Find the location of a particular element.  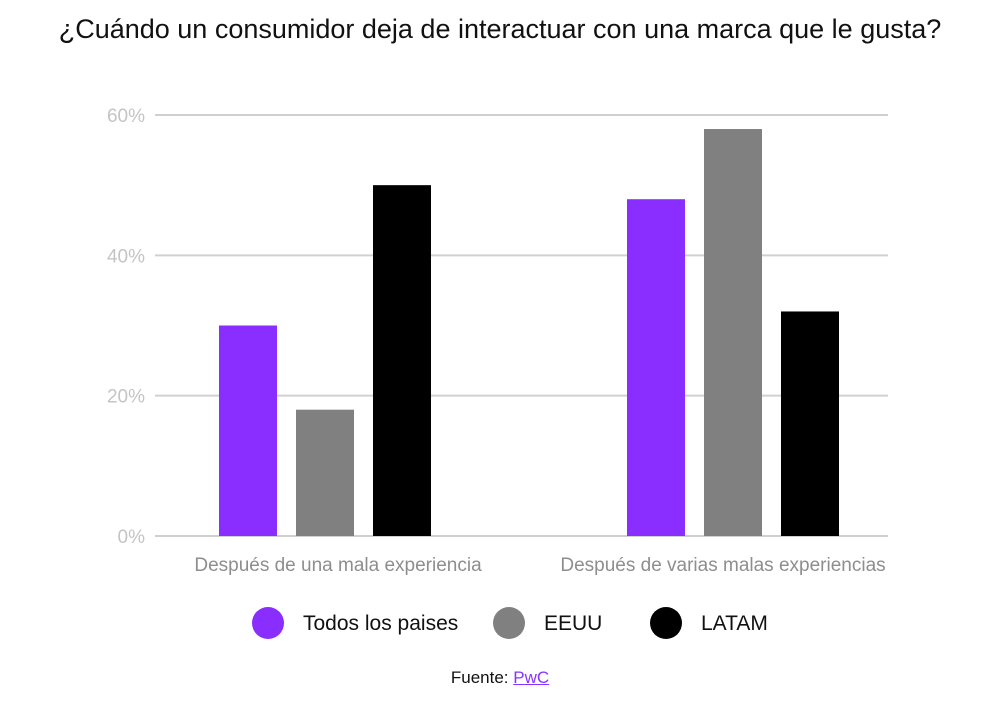

legend-label: EEUU is located at coordinates (573, 623).